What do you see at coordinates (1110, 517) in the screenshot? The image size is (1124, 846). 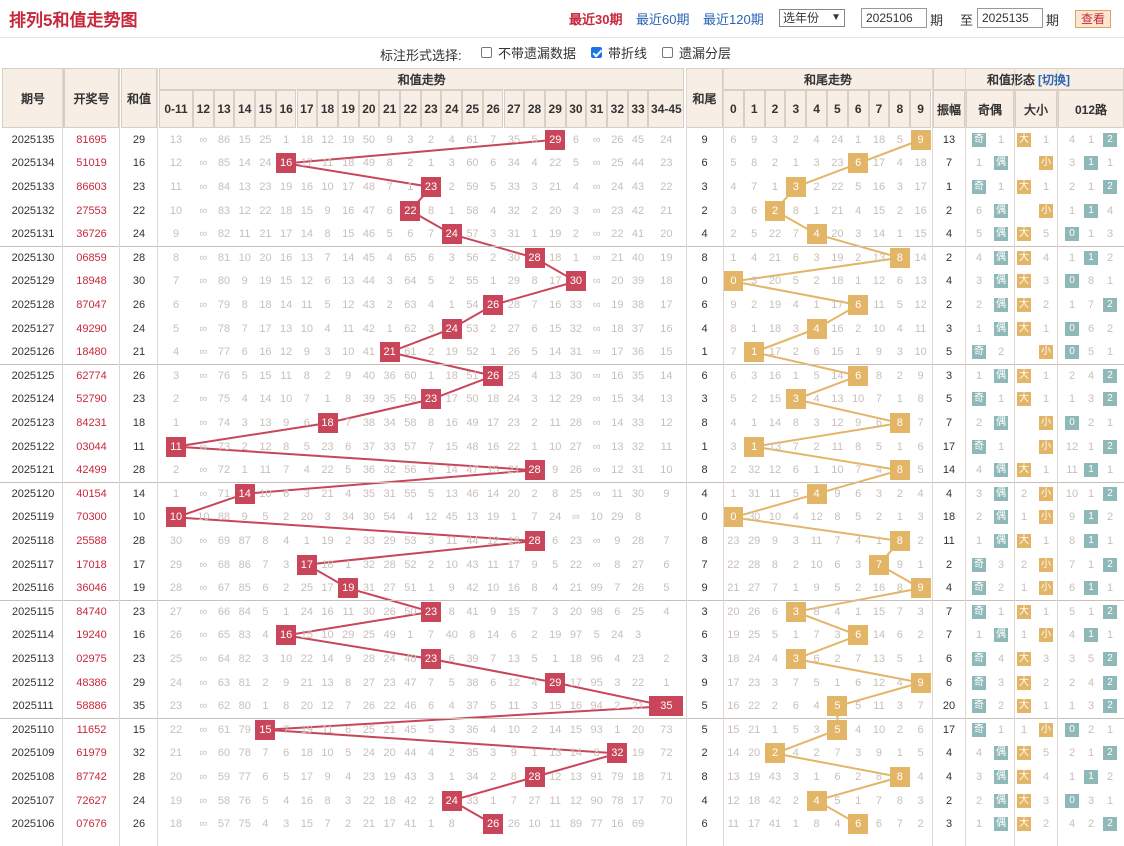 I see `route-miss: 2` at bounding box center [1110, 517].